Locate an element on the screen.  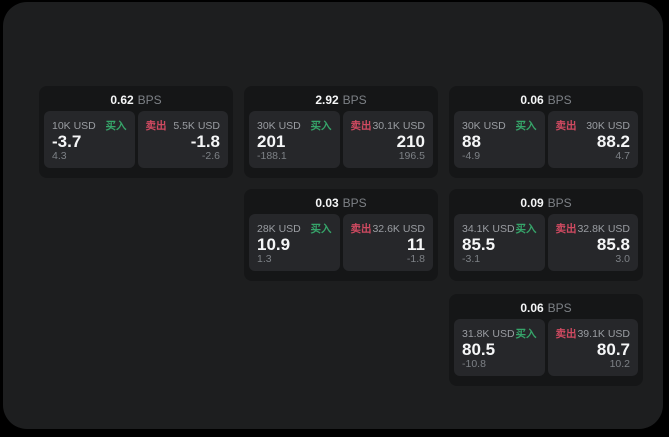
sell-price: 11 is located at coordinates (416, 244).